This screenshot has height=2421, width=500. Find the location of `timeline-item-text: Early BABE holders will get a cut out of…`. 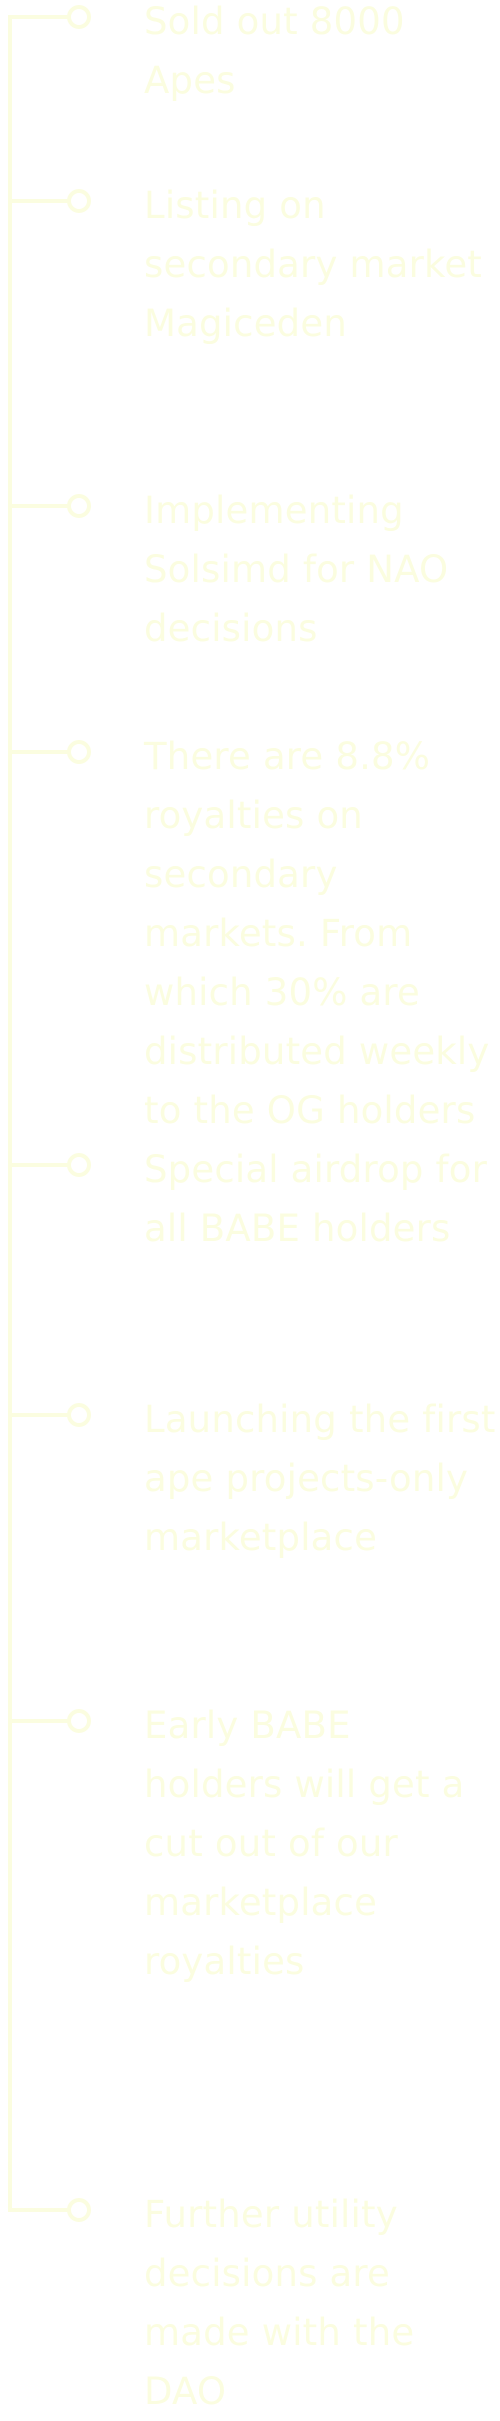

timeline-item-text: Early BABE holders will get a cut out of… is located at coordinates (304, 1843).